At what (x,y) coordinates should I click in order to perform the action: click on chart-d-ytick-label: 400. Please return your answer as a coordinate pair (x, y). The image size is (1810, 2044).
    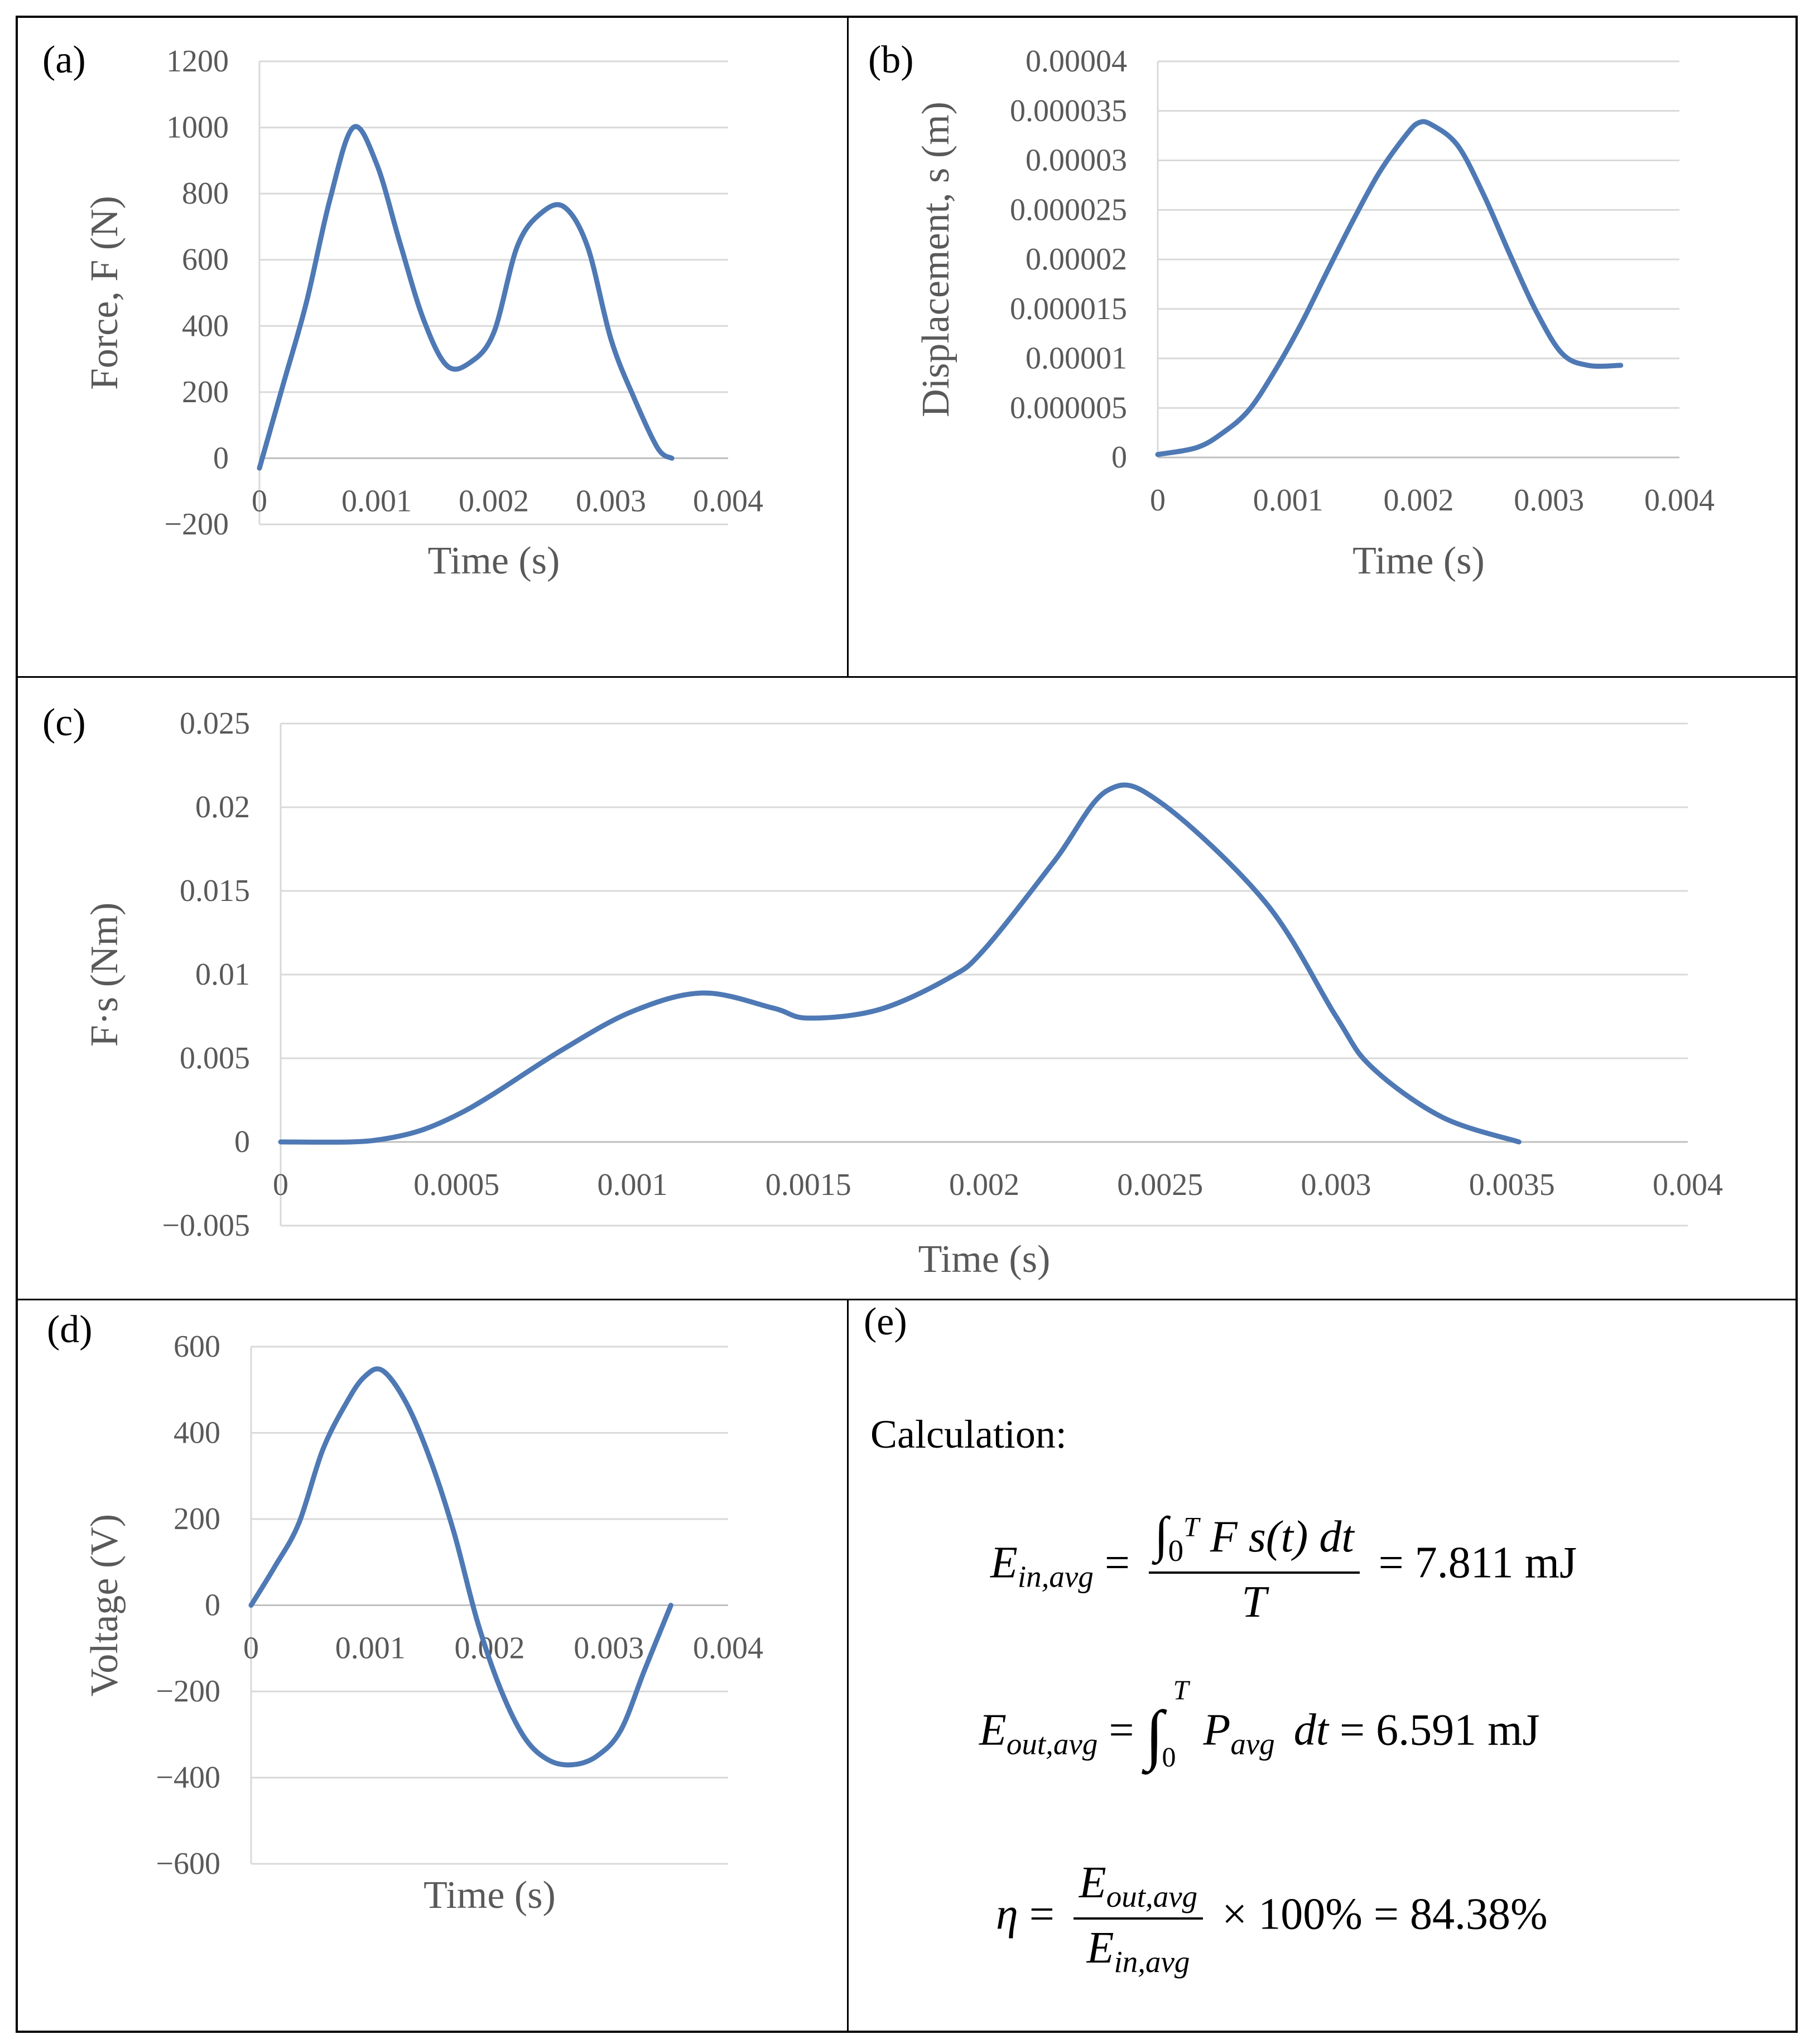
    Looking at the image, I should click on (197, 1433).